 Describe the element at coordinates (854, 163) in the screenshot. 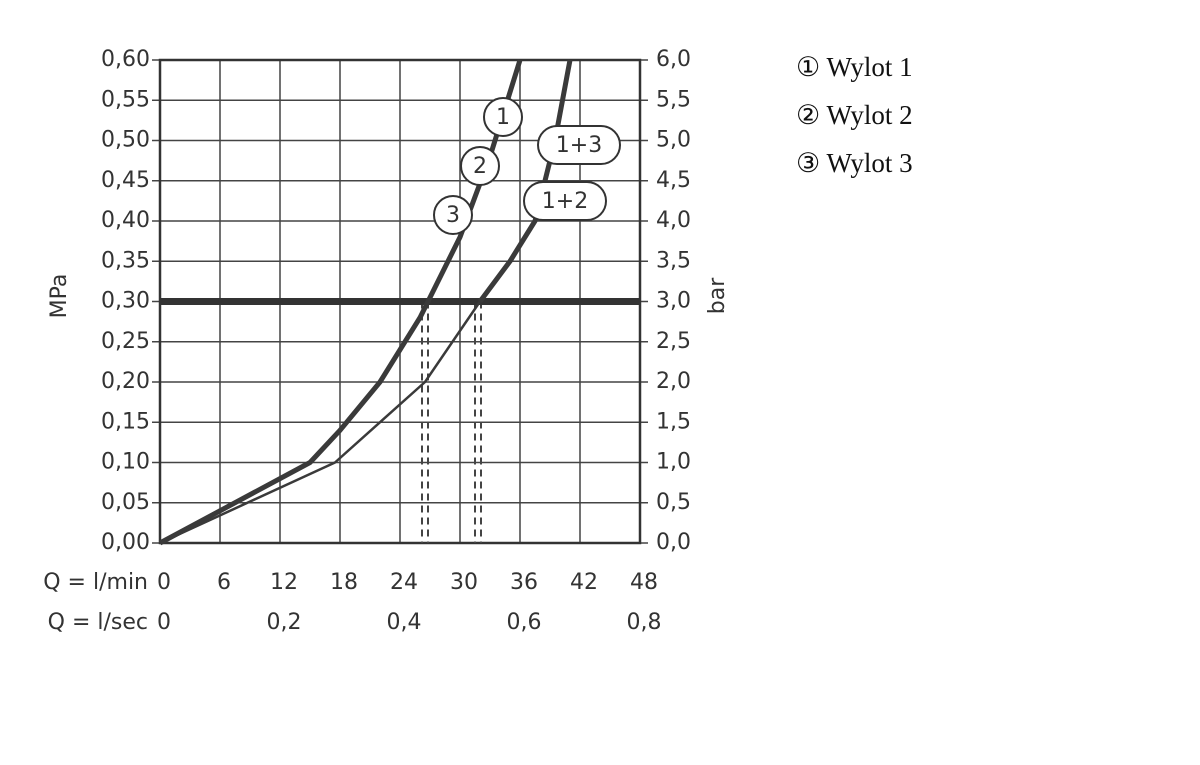

I see `legend-item: ③ Wylot 3` at that location.